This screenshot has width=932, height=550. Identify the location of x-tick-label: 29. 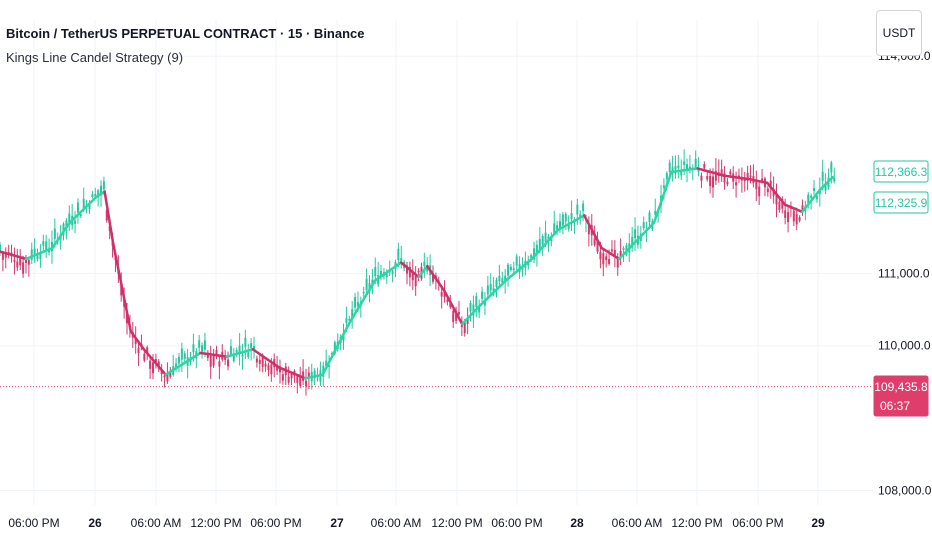
(818, 523).